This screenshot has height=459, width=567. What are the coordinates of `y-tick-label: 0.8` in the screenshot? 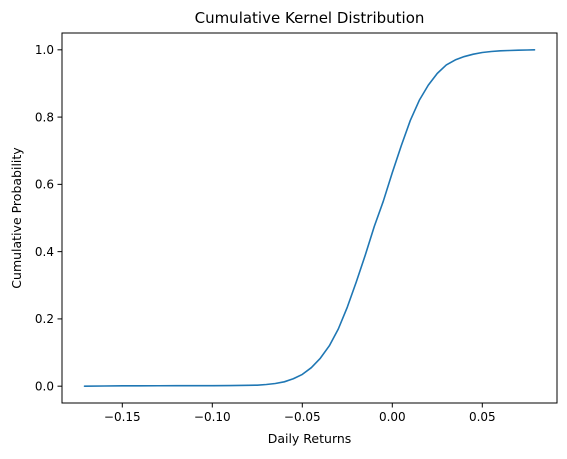 It's located at (44, 117).